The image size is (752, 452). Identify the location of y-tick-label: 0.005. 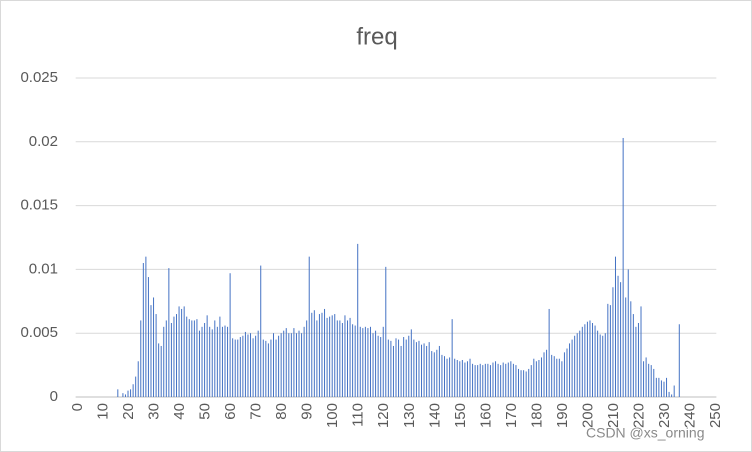
(39, 332).